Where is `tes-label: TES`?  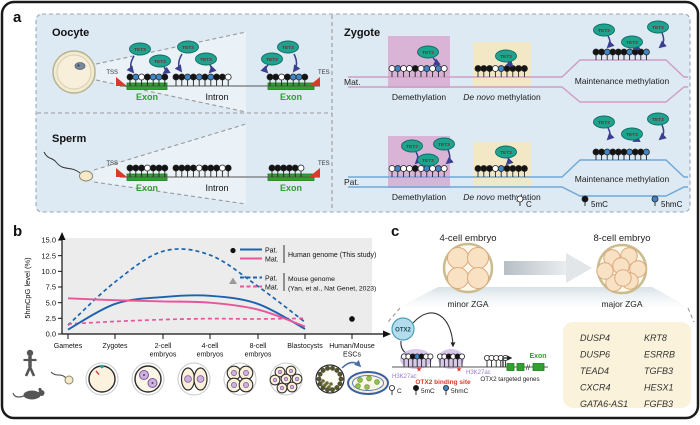 tes-label: TES is located at coordinates (324, 164).